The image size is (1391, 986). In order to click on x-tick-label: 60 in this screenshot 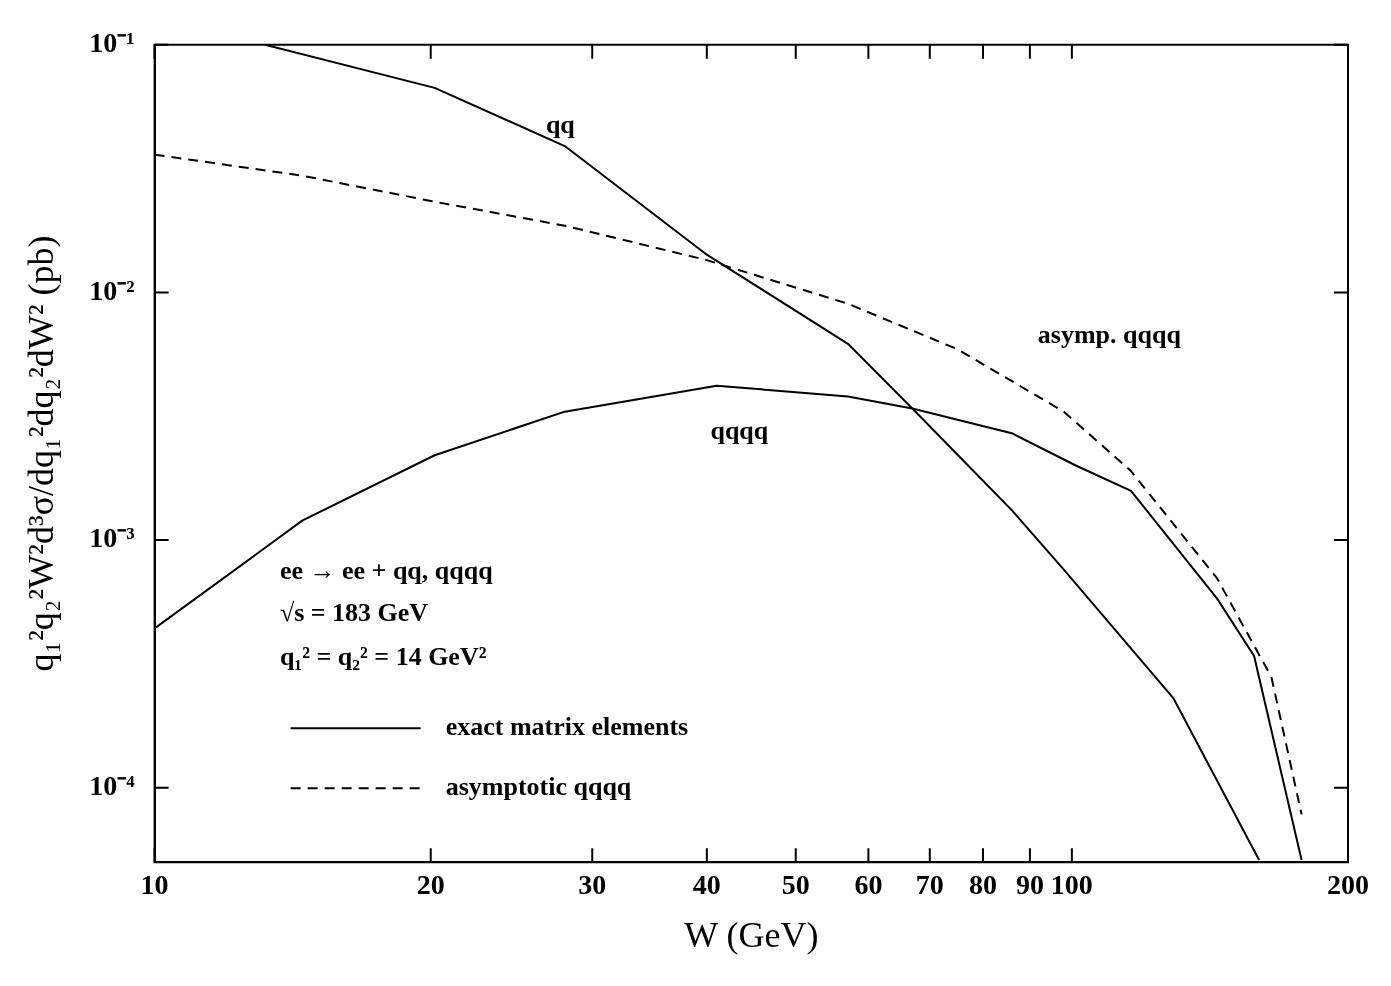, I will do `click(868, 885)`.